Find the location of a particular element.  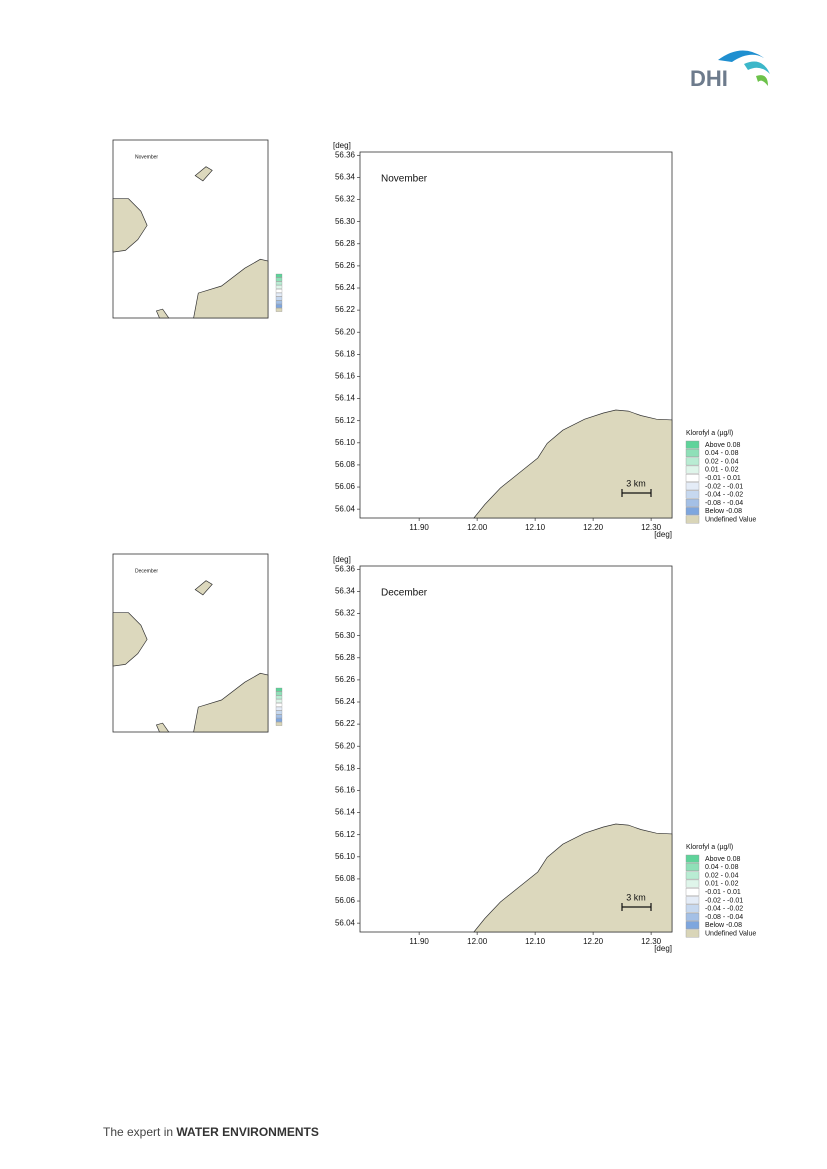

y-tick-label: 56.06 is located at coordinates (345, 486).